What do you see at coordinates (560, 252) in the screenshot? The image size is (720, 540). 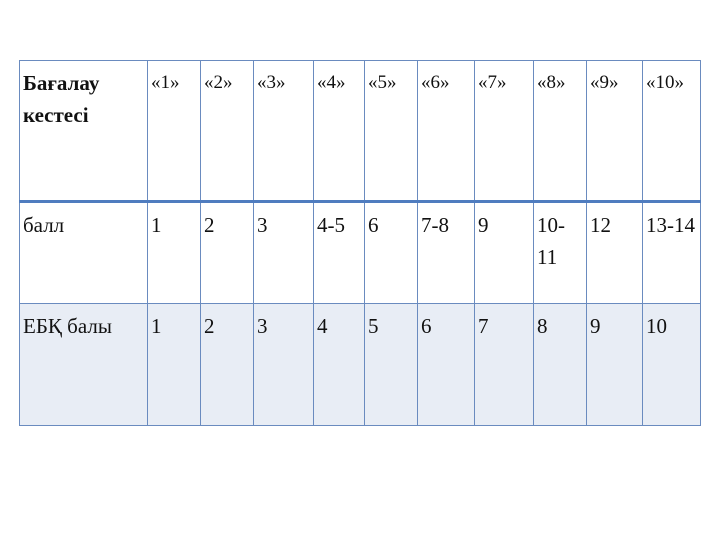 I see `table-cell: 10-11` at bounding box center [560, 252].